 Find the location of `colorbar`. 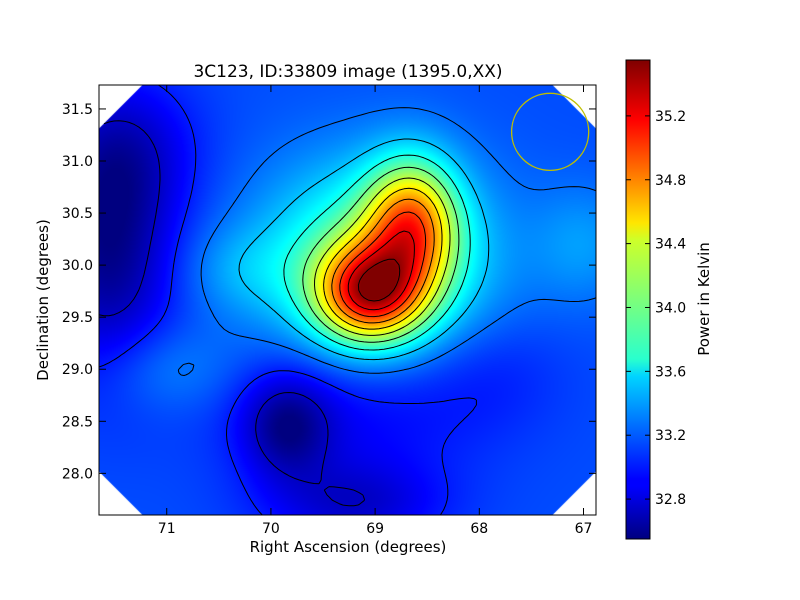

colorbar is located at coordinates (638, 299).